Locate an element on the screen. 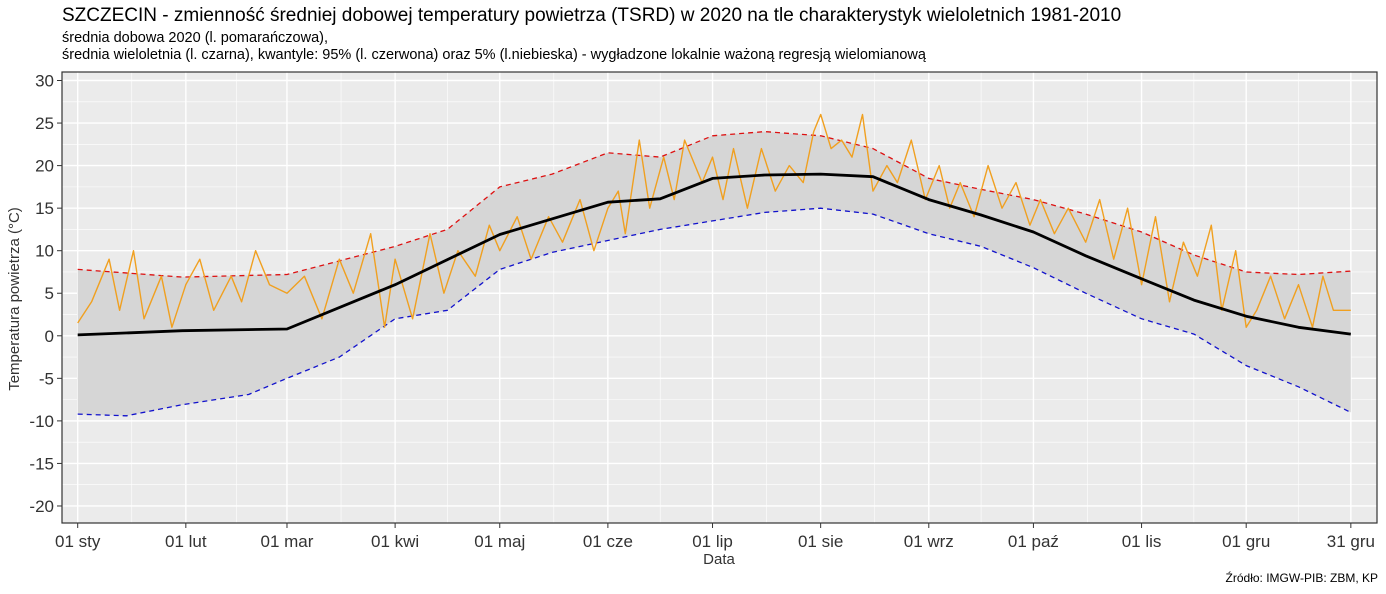 This screenshot has height=594, width=1386. x-tick-label: 01 mar is located at coordinates (287, 541).